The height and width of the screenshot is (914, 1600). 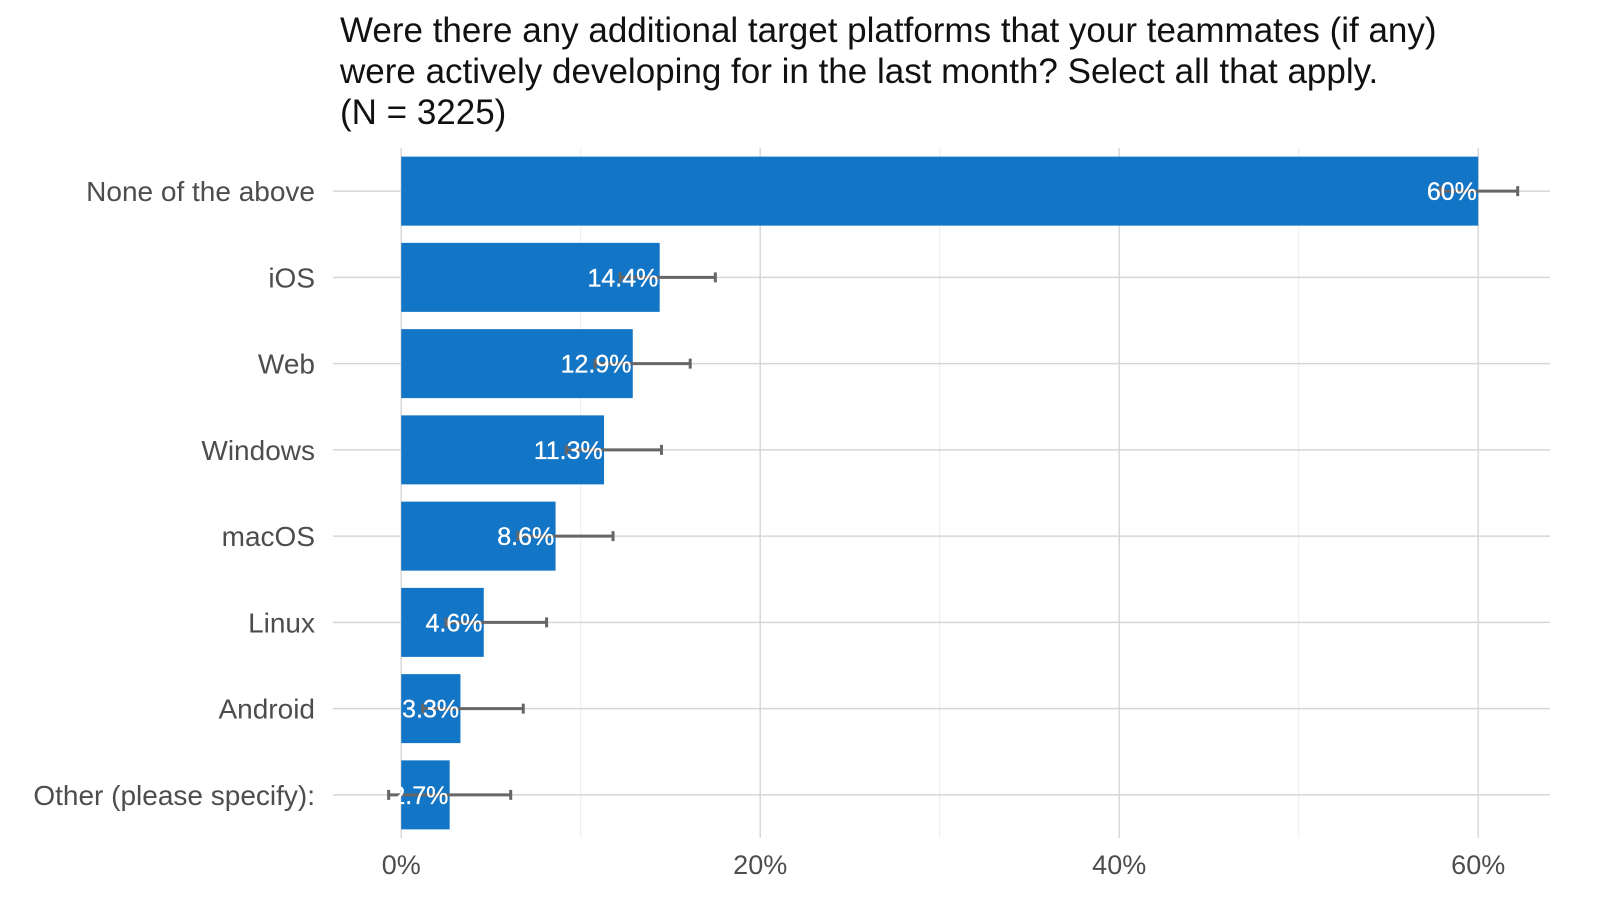 I want to click on x-tick-label: 60%, so click(x=1478, y=865).